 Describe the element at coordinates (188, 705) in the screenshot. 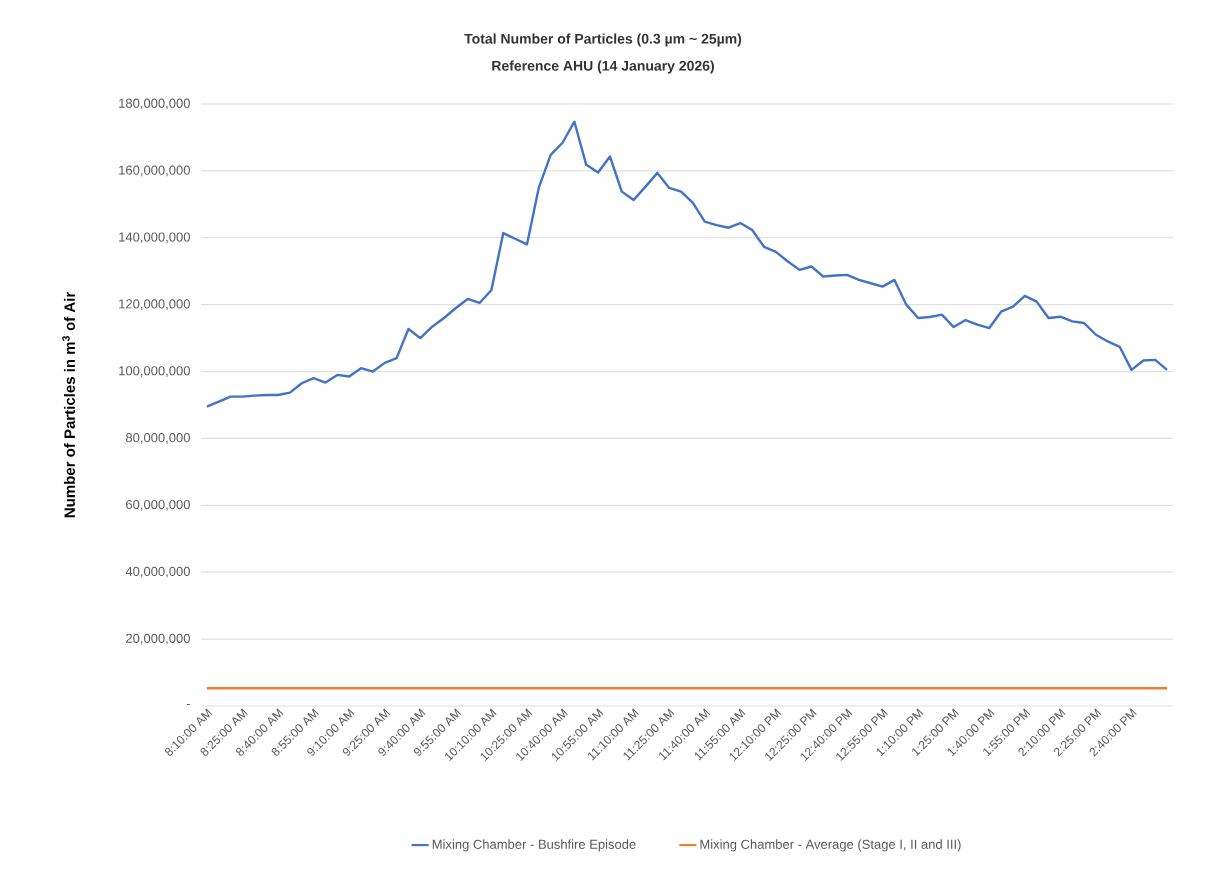

I see `y-tick-label: -` at that location.